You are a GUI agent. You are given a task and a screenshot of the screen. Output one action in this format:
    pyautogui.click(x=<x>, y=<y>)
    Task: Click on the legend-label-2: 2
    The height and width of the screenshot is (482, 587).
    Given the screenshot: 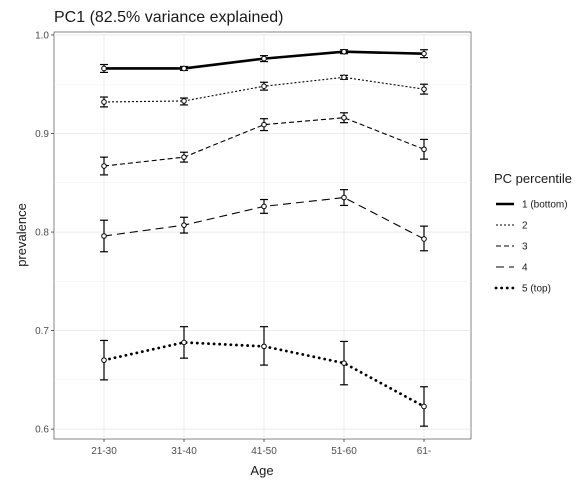 What is the action you would take?
    pyautogui.click(x=525, y=226)
    